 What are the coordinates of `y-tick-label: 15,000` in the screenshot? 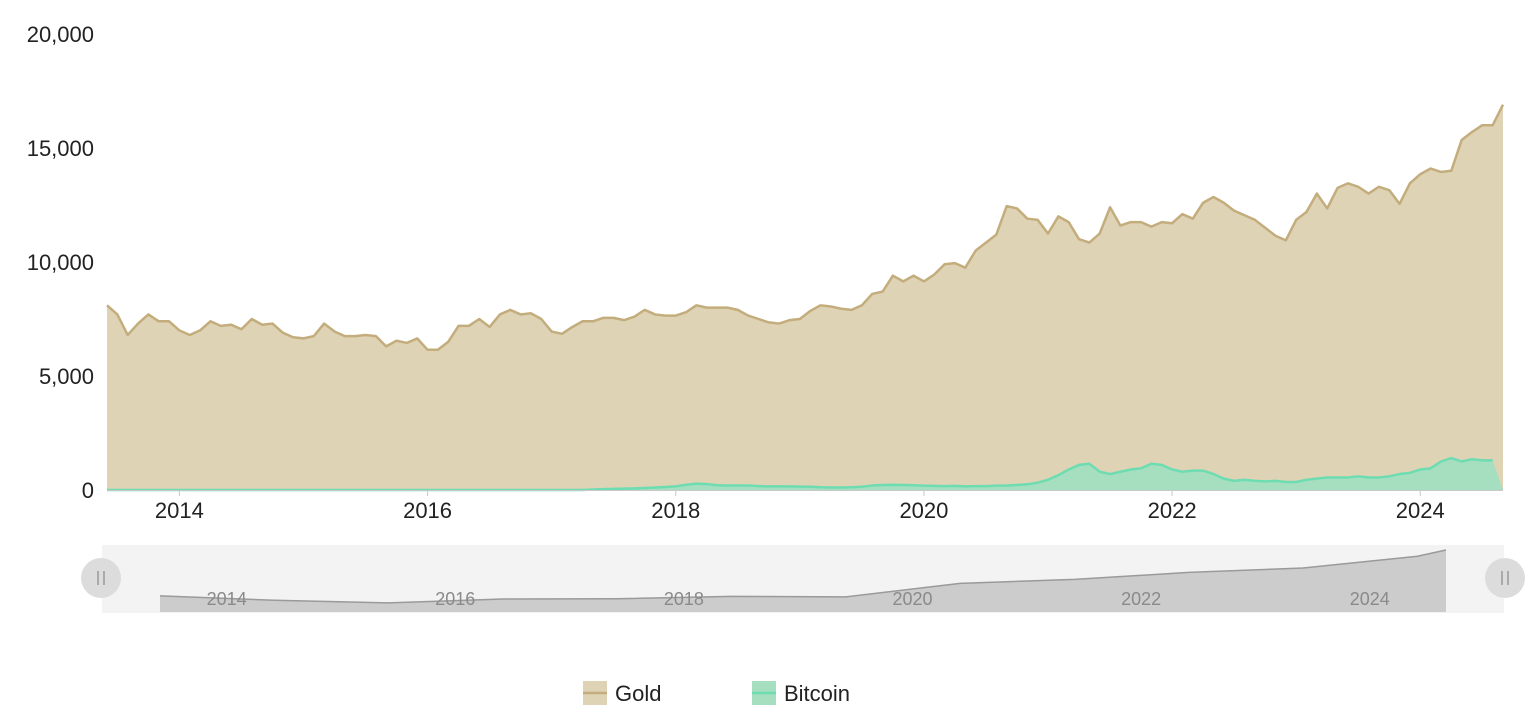 It's located at (60, 148).